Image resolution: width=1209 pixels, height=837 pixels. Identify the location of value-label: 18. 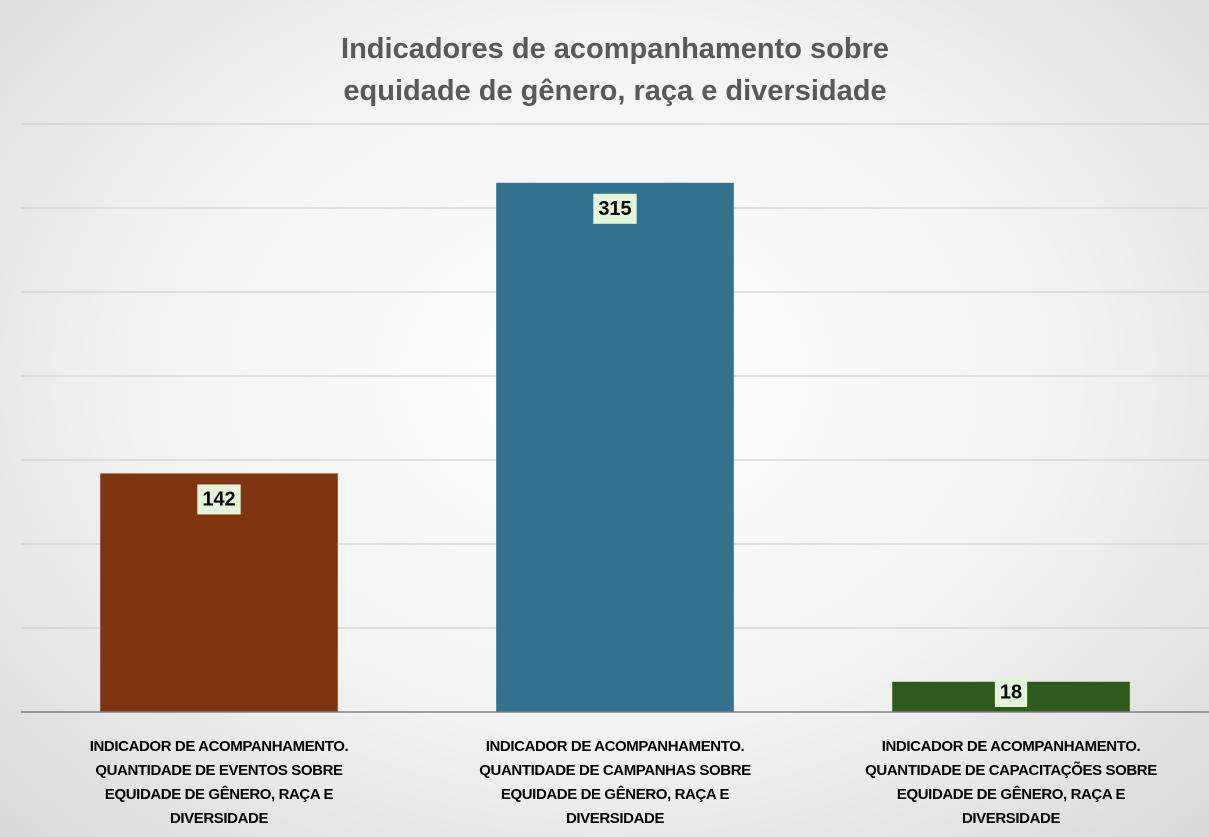
(1011, 692).